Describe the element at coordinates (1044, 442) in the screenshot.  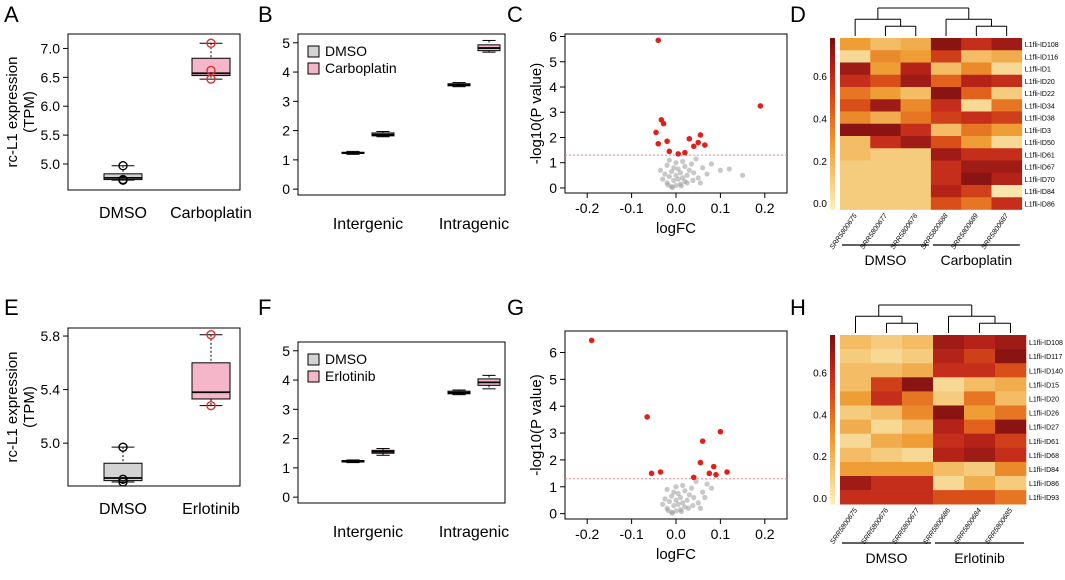
I see `panel-H-row-label-7: L1fli-ID61` at that location.